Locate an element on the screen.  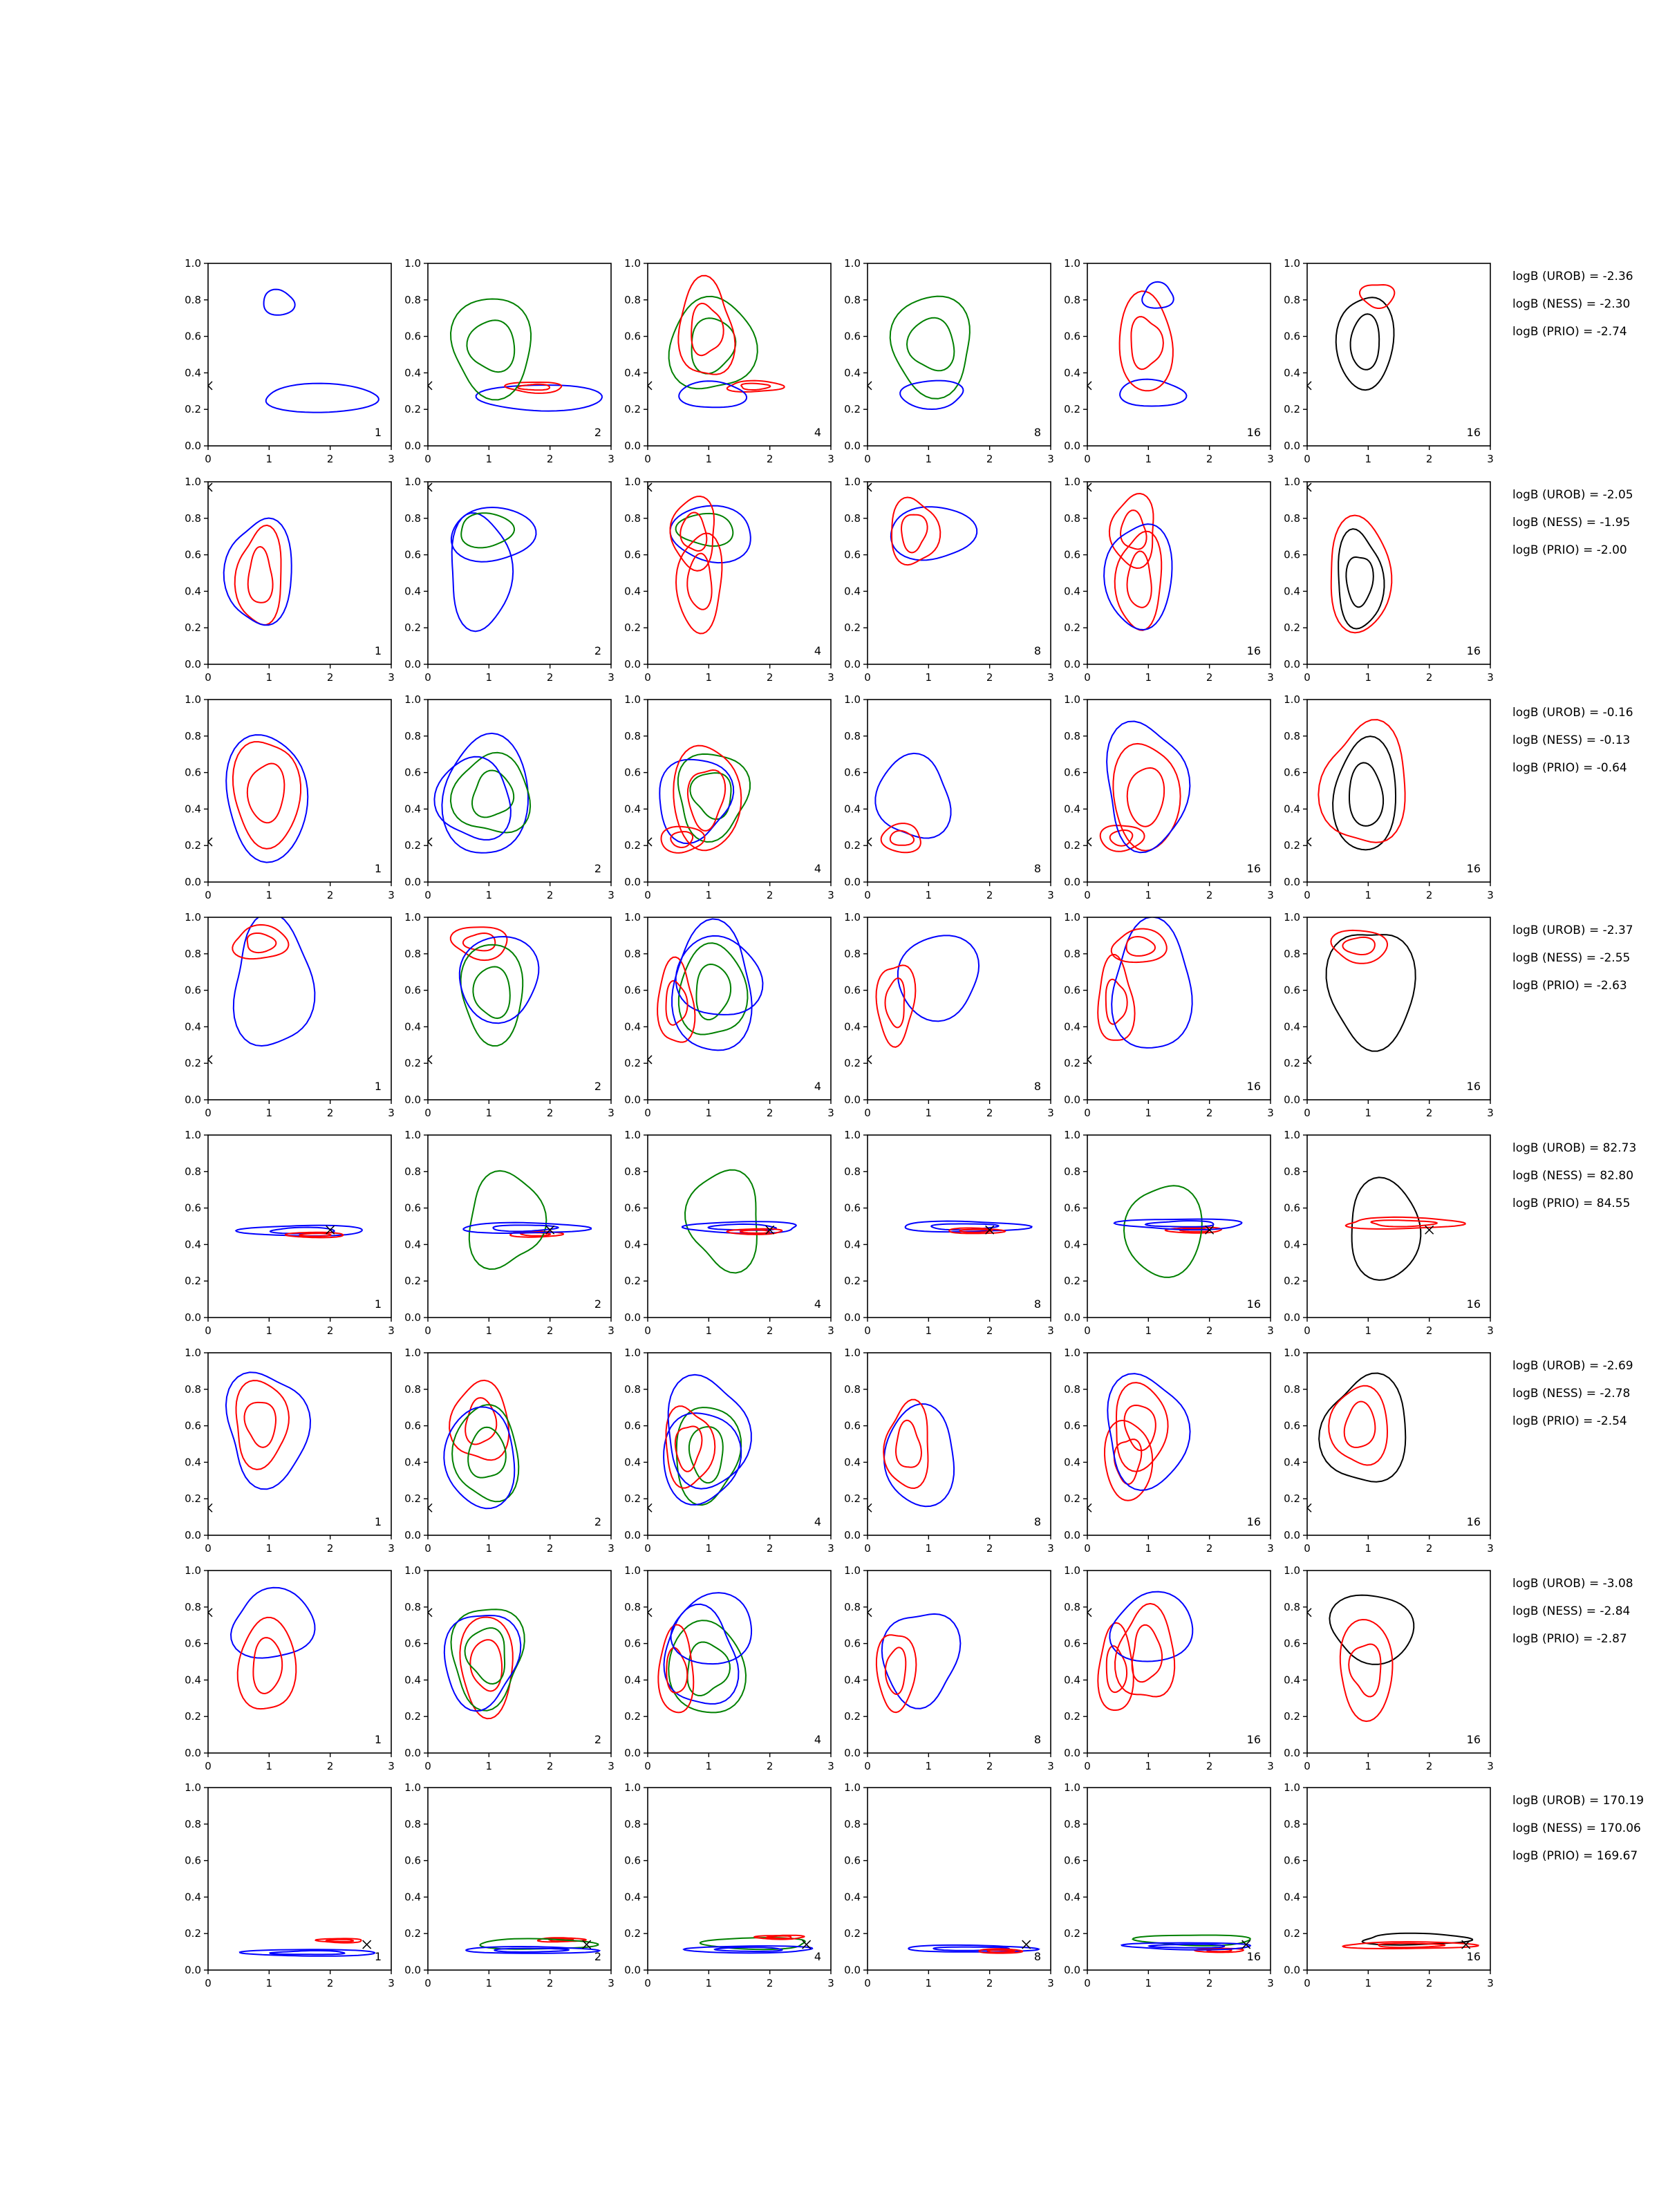
panel-r2-c5: 0 1 2 3 0.0 0.2 0.4 0.6 0.8 1.0 16 is located at coordinates (1169, 580).